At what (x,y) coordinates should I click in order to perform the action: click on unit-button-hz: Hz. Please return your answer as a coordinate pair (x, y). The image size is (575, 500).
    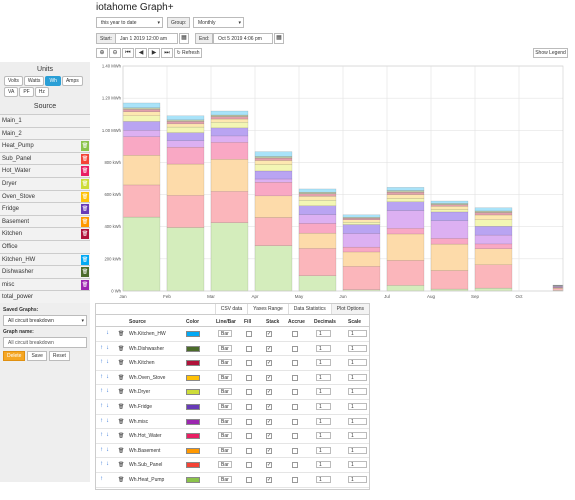
    Looking at the image, I should click on (41, 92).